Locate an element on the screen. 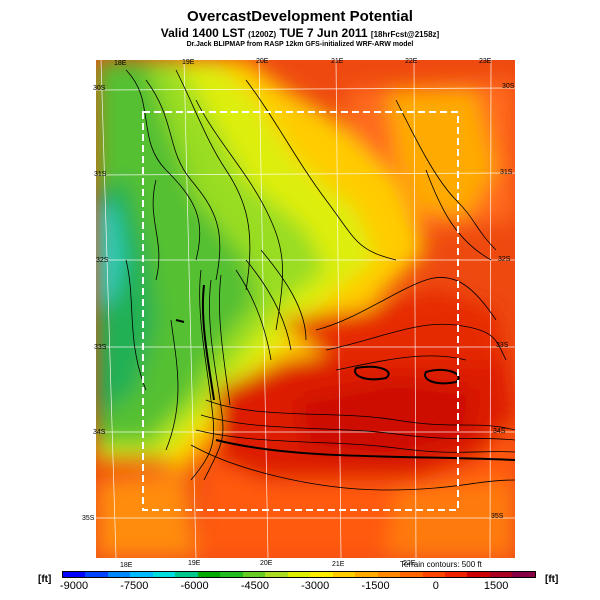 This screenshot has height=600, width=600. colorbar-tick-label: 0 is located at coordinates (435, 586).